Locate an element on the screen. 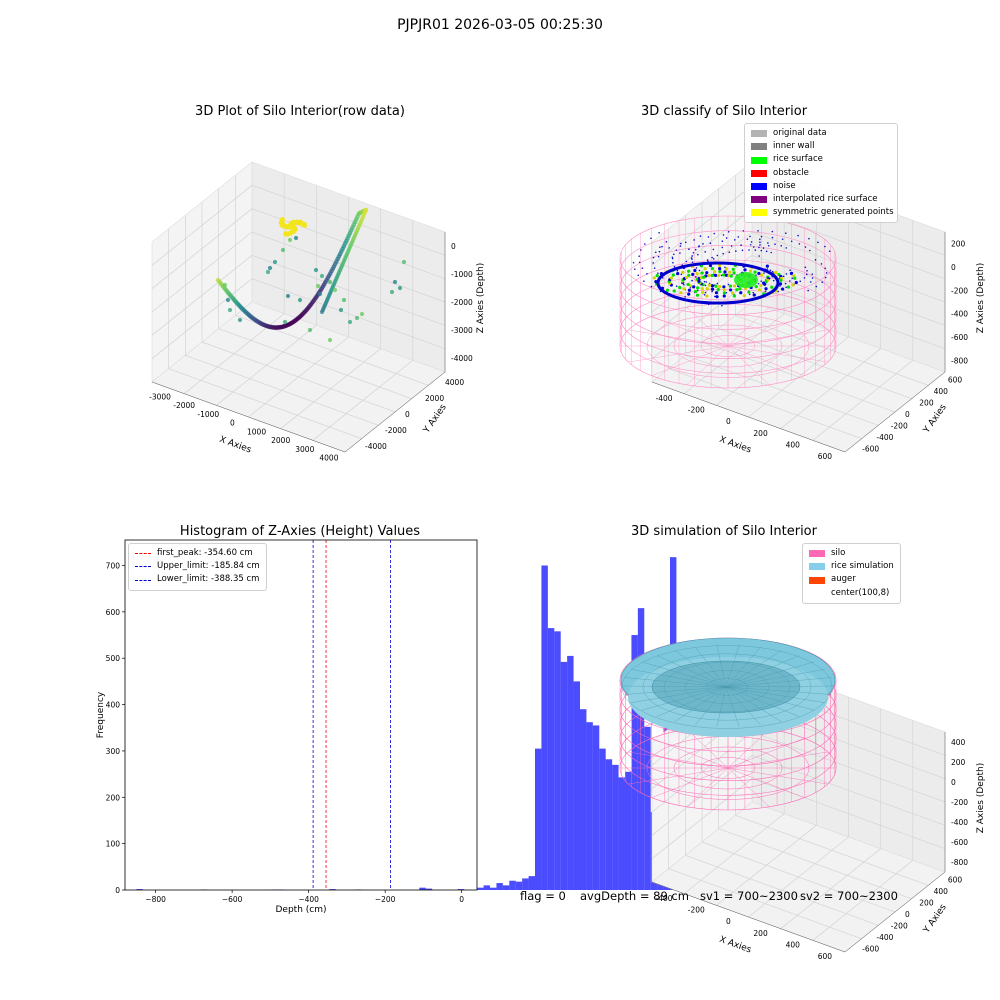  y-tick-label: -400 is located at coordinates (884, 937).